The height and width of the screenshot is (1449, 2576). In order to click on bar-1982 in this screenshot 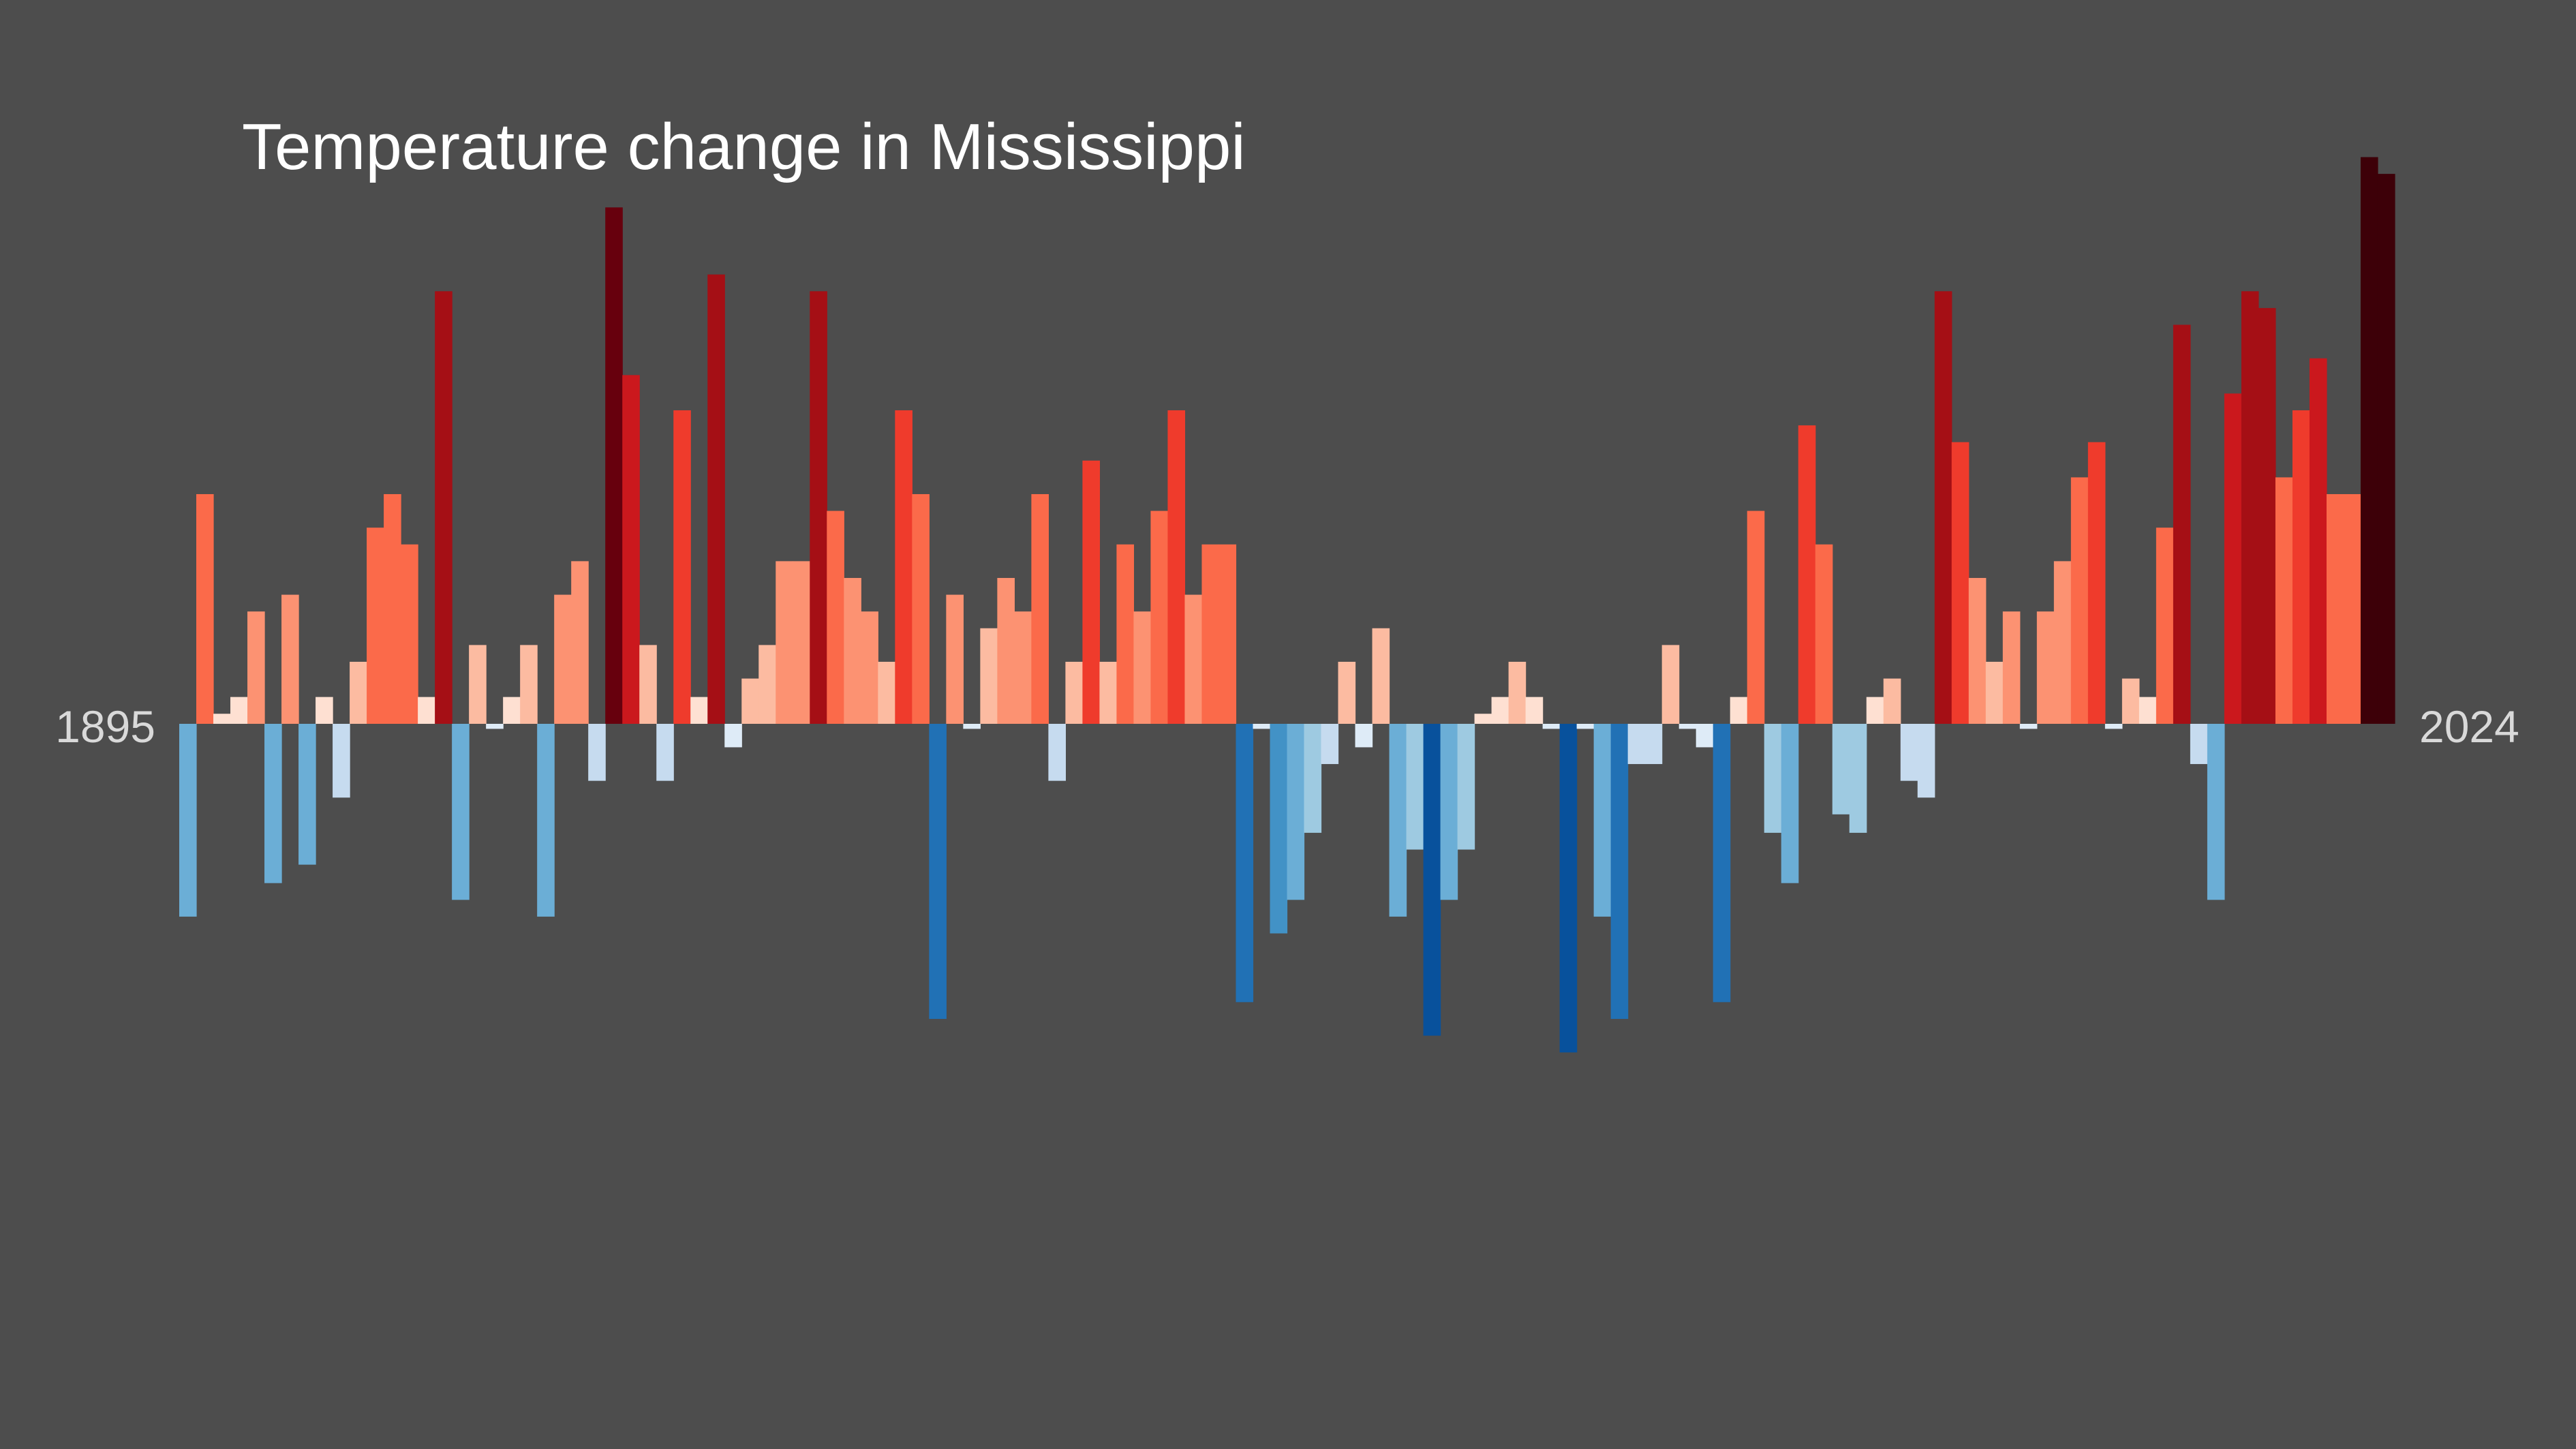, I will do `click(1670, 684)`.